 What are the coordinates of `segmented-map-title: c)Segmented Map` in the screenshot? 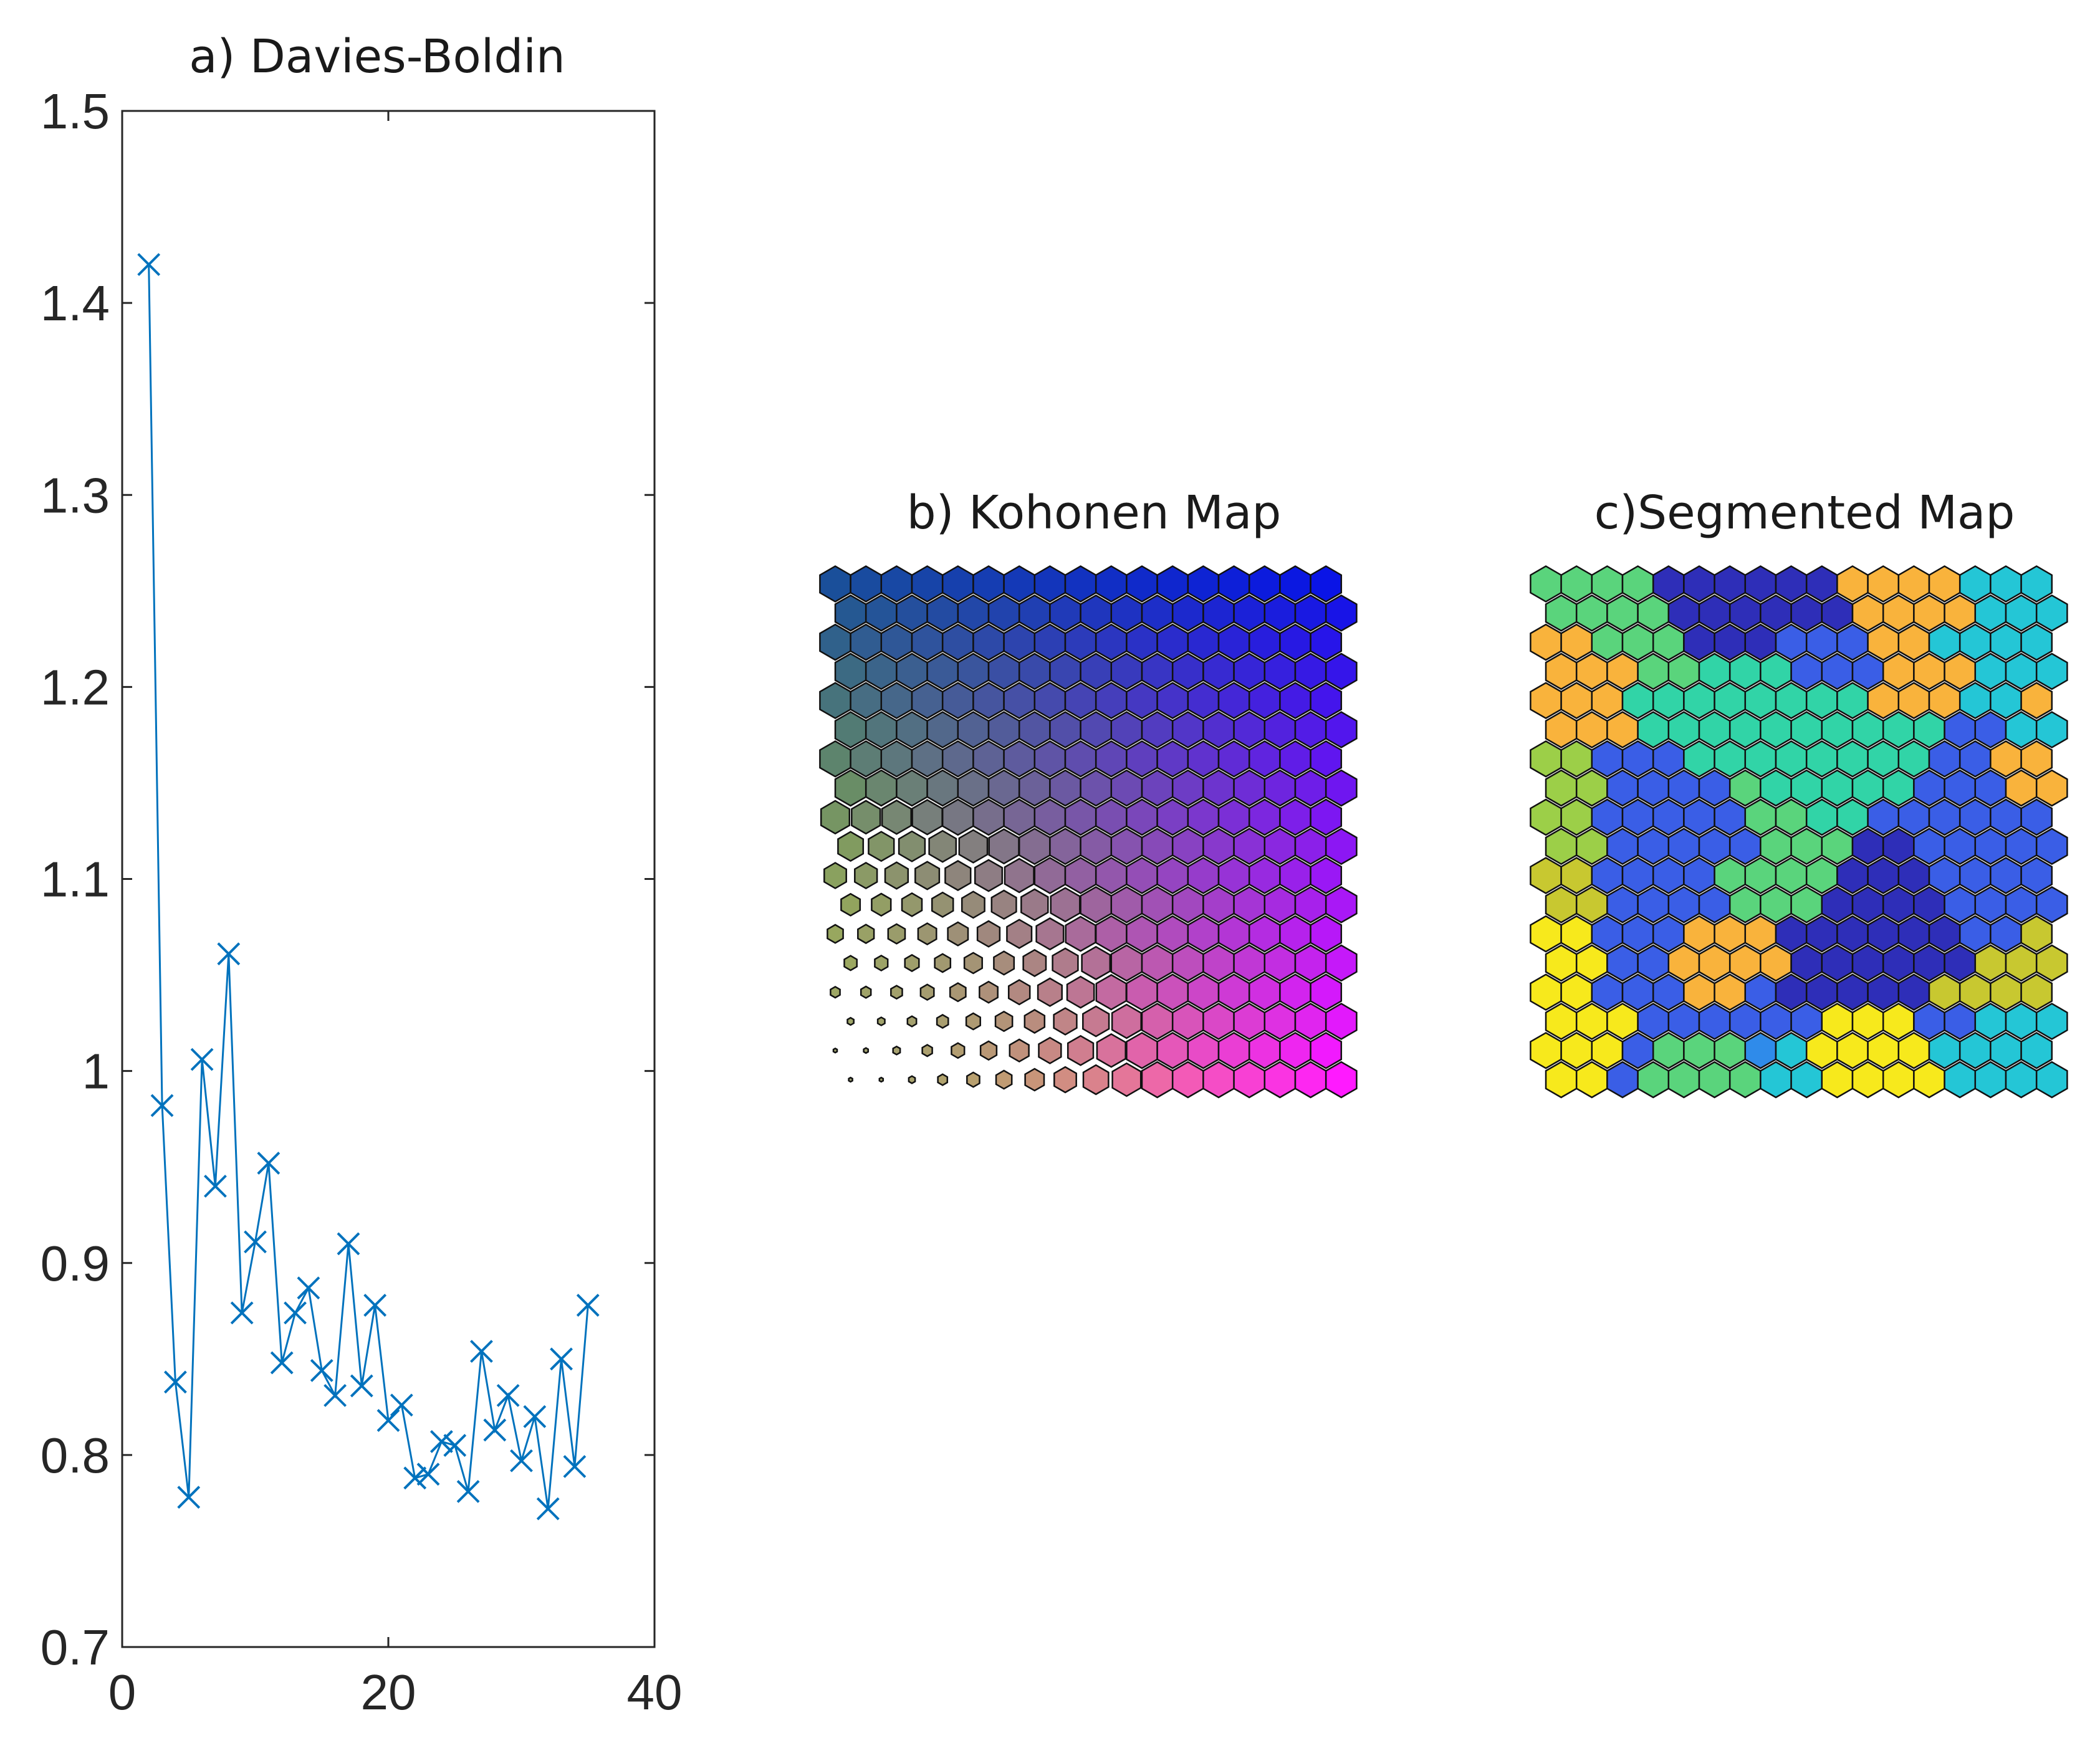 It's located at (1805, 513).